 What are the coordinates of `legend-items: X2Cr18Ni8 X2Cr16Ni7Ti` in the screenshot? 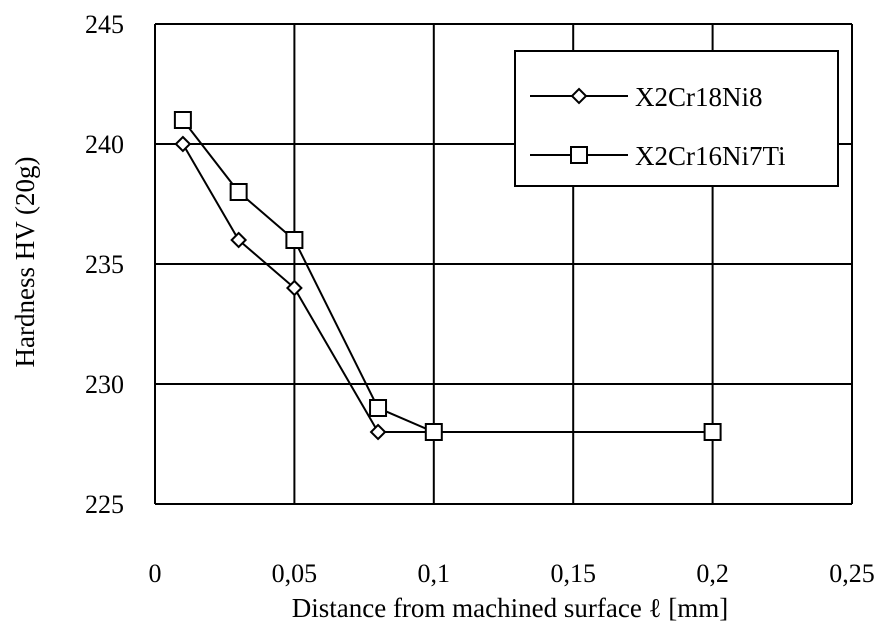 It's located at (658, 126).